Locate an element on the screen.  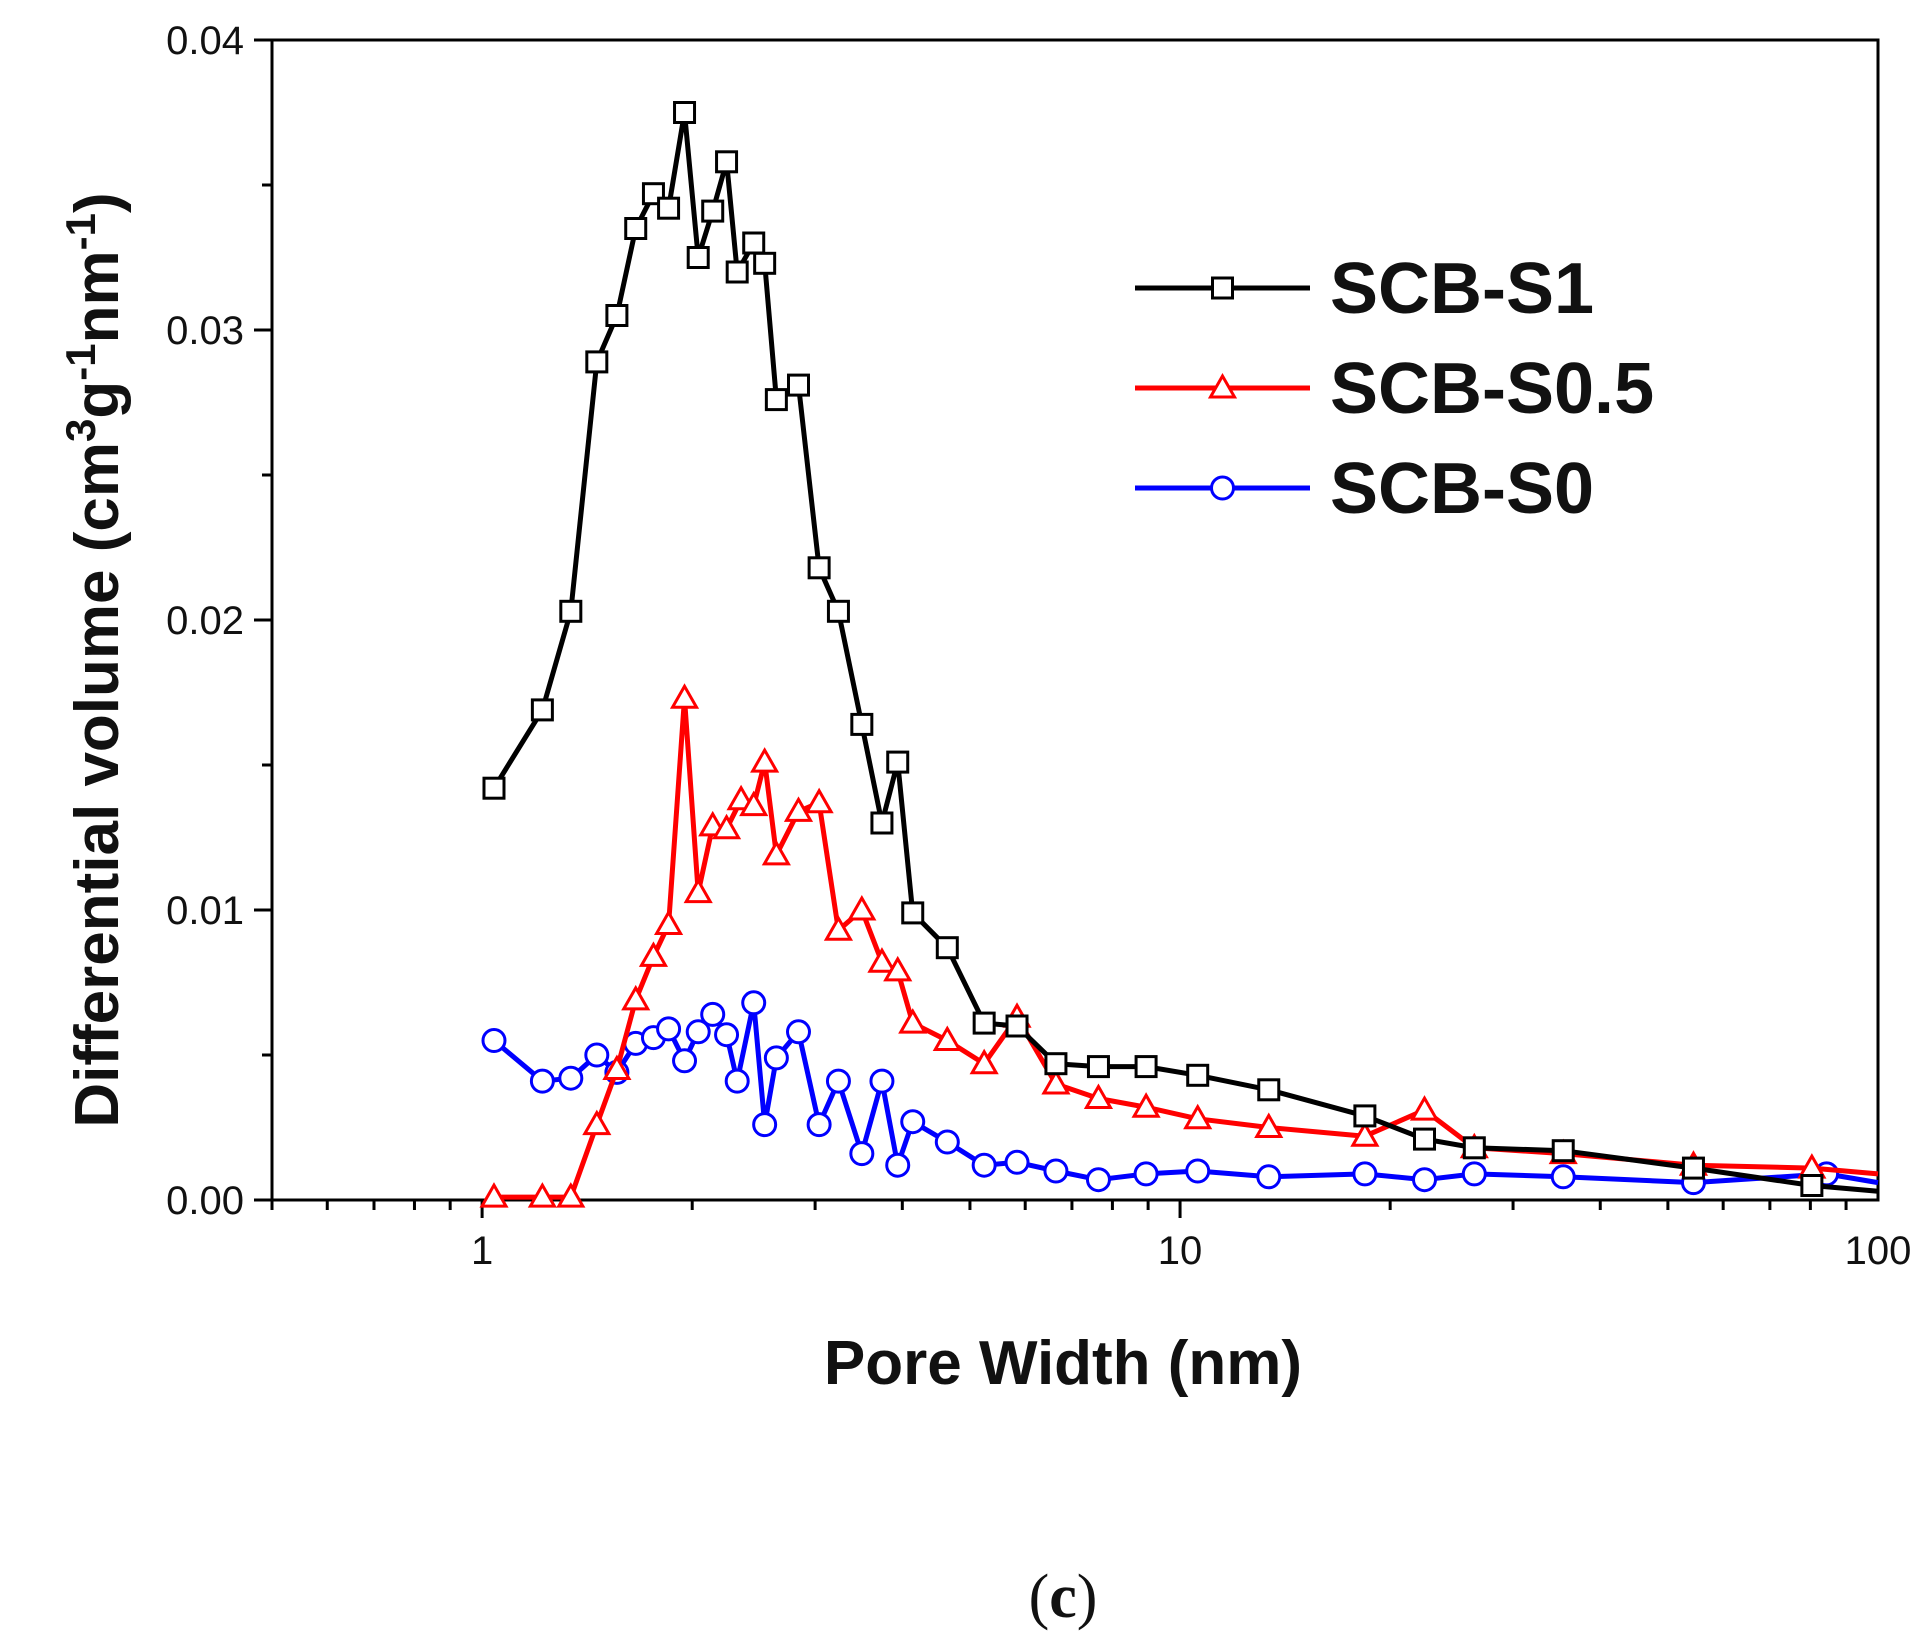
y-axis-title-sup-3: -1 is located at coordinates (80, 231).